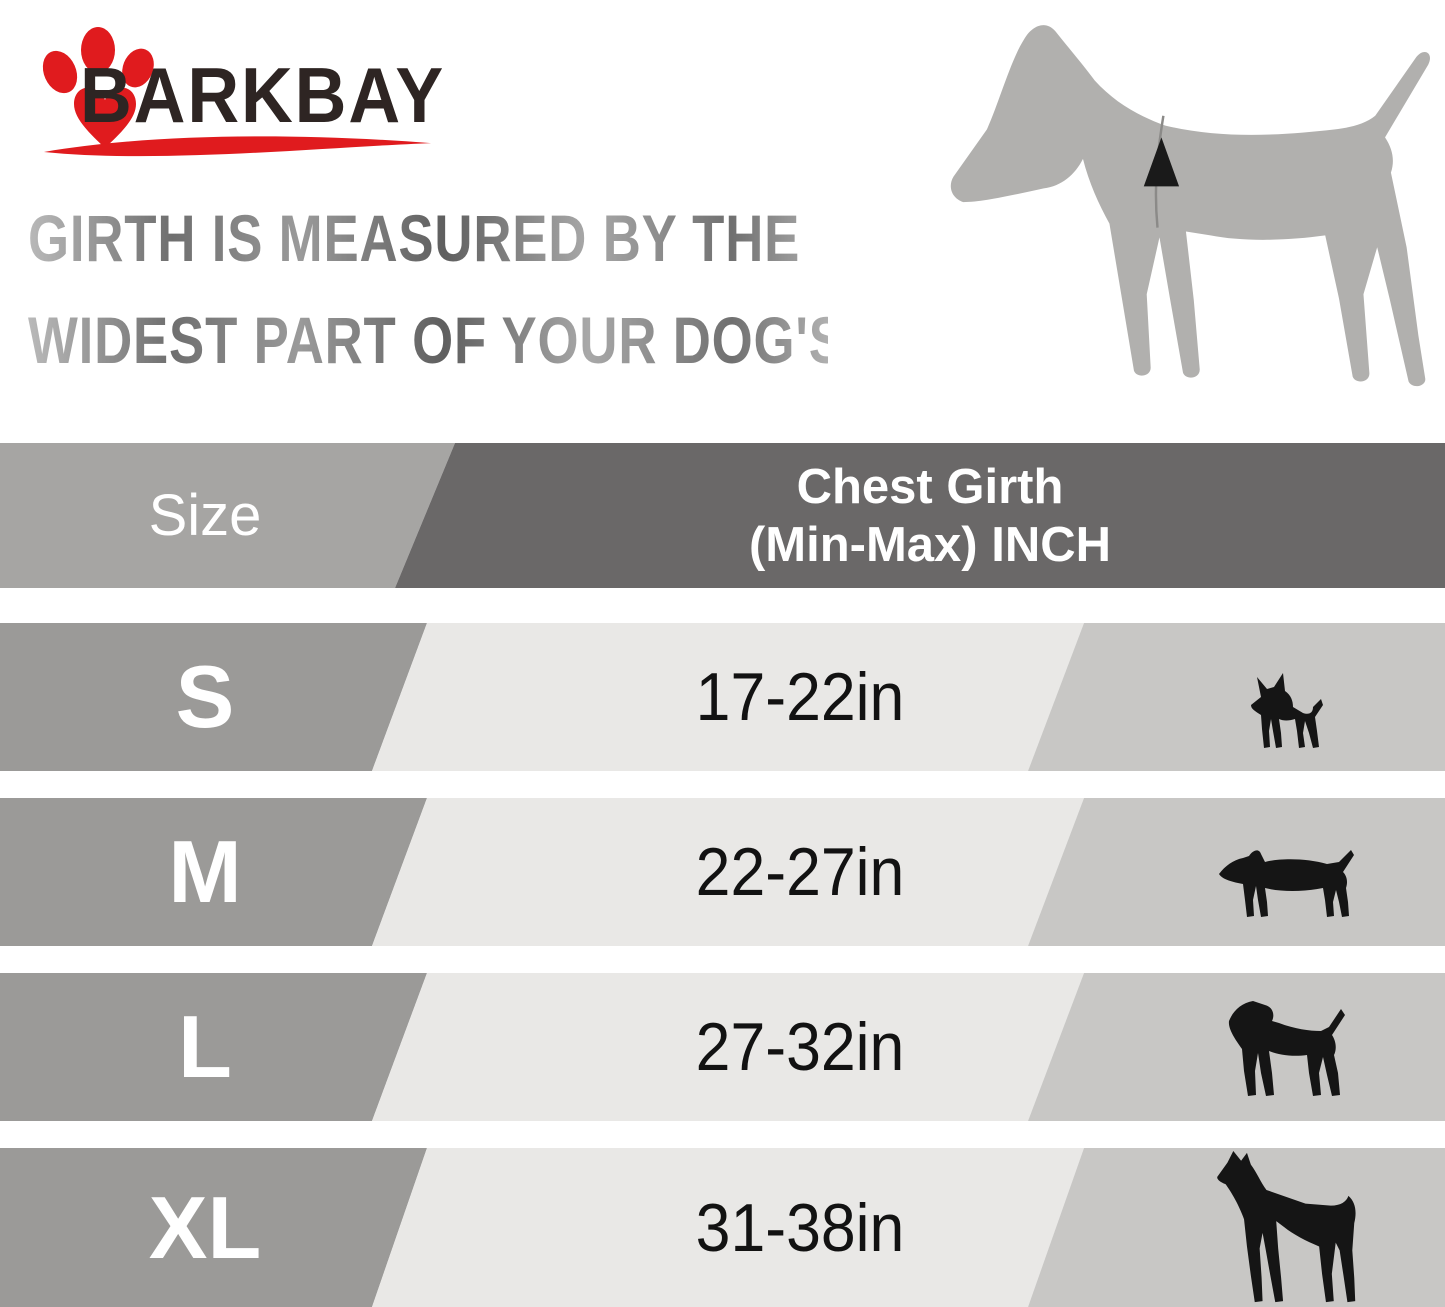 This screenshot has height=1307, width=1445. What do you see at coordinates (800, 1047) in the screenshot?
I see `girth-value: 27-32in` at bounding box center [800, 1047].